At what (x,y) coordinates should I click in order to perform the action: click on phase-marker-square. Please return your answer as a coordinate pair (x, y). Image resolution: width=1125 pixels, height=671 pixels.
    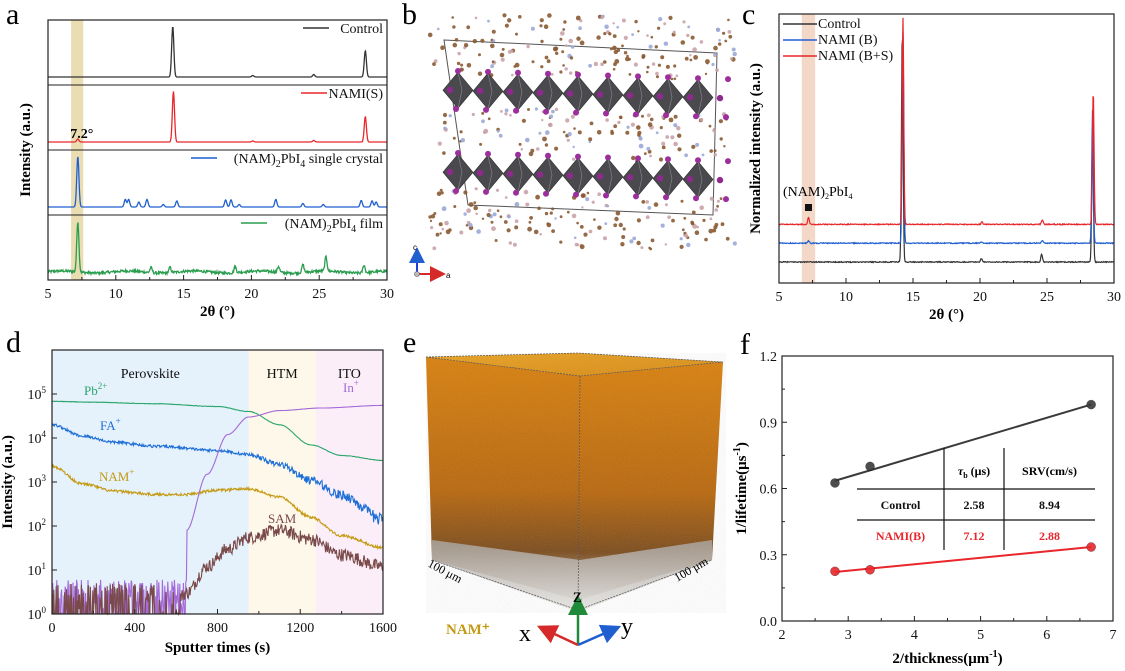
    Looking at the image, I should click on (808, 207).